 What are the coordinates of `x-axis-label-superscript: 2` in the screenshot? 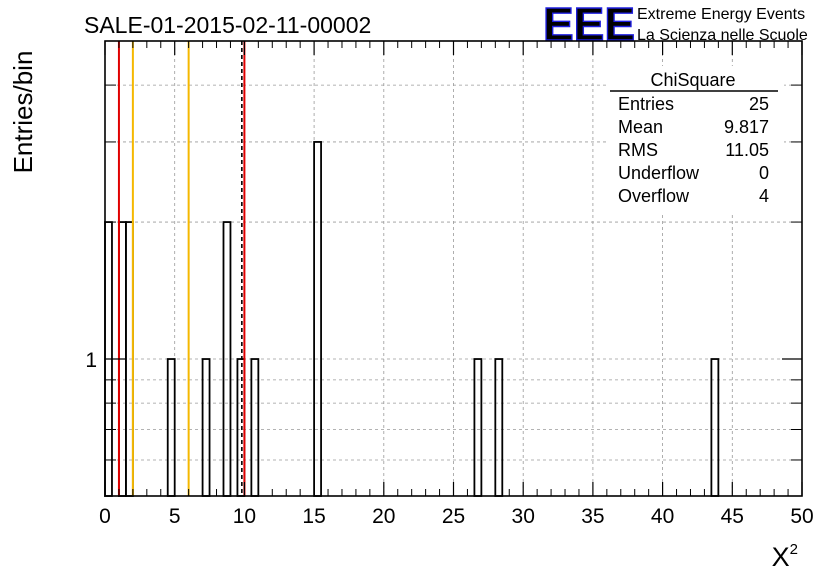 It's located at (794, 549).